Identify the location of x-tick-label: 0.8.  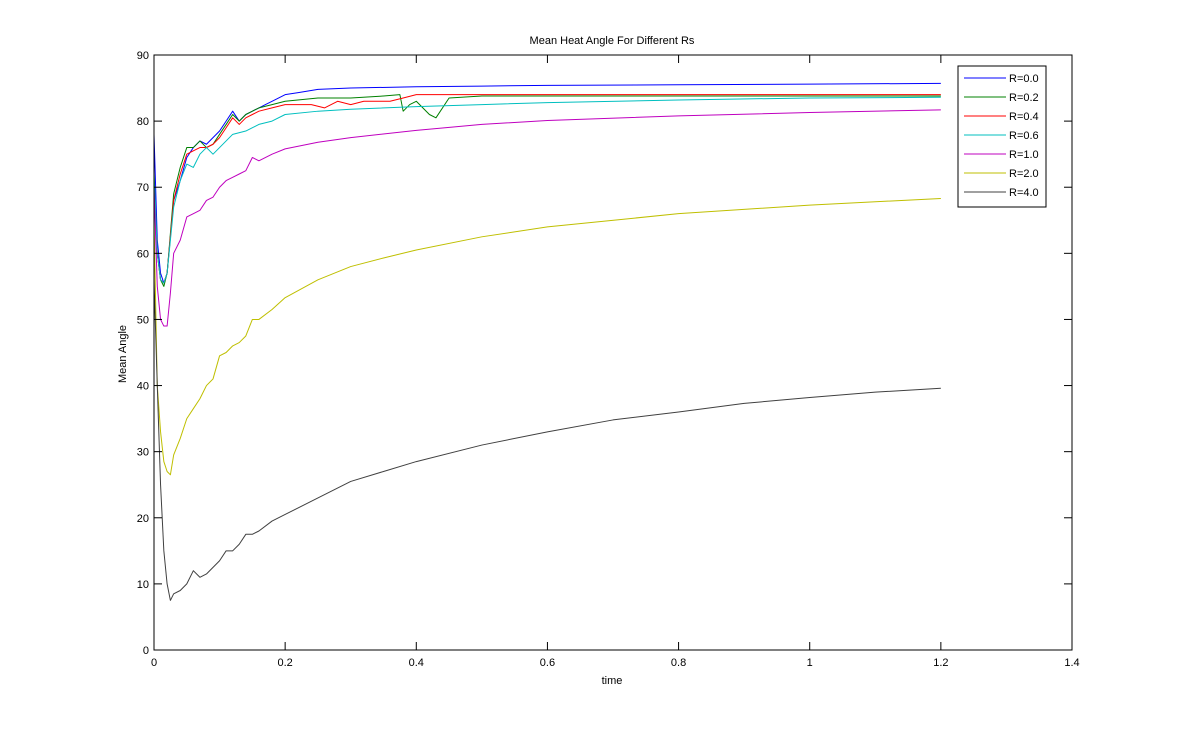
(678, 663).